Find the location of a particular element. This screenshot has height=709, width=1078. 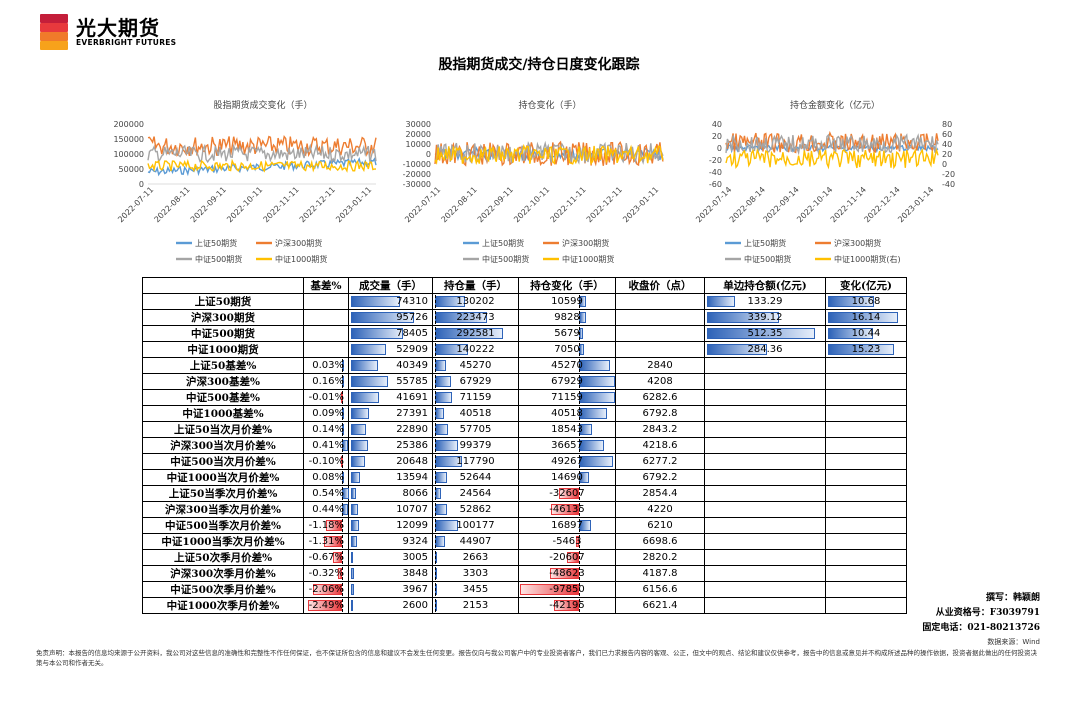

cell-close: 6277.2 is located at coordinates (660, 461).